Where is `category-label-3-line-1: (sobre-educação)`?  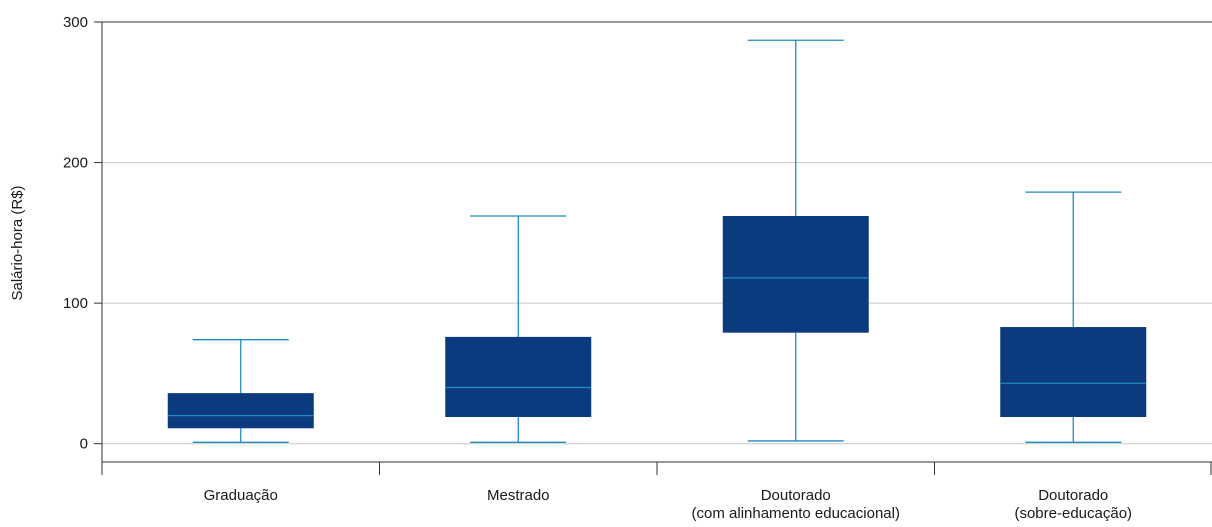
category-label-3-line-1: (sobre-educação) is located at coordinates (1073, 513).